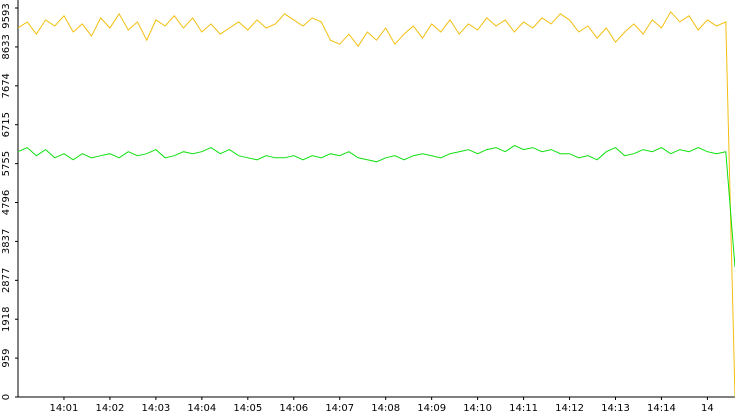 Image resolution: width=735 pixels, height=415 pixels. I want to click on y-tick-label: 4796, so click(6, 202).